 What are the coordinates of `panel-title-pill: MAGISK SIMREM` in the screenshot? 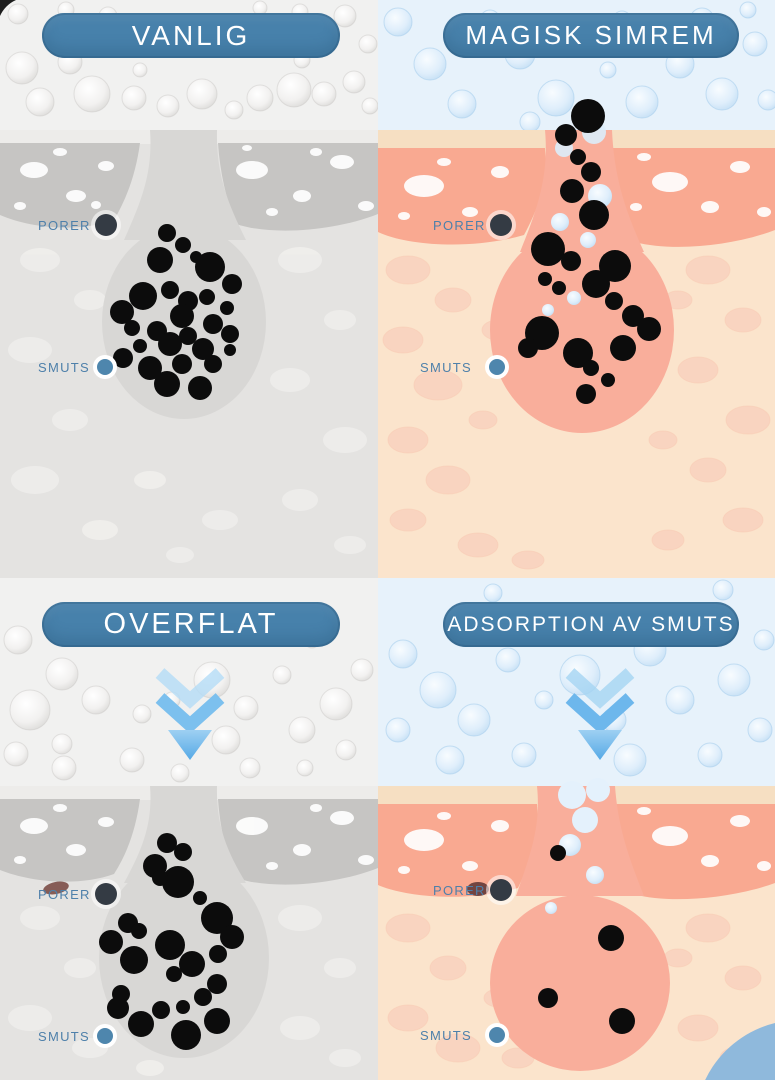 It's located at (591, 35).